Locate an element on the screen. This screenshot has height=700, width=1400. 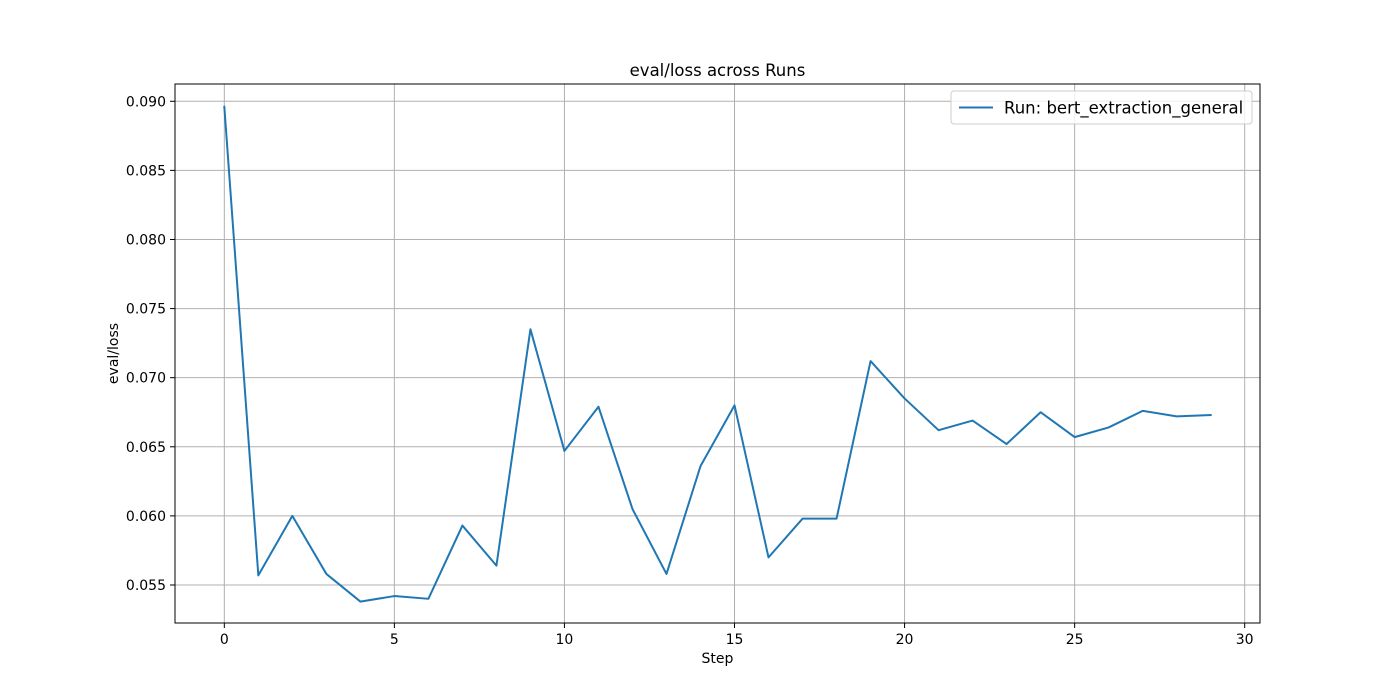
x-tick-label: 5 is located at coordinates (394, 640).